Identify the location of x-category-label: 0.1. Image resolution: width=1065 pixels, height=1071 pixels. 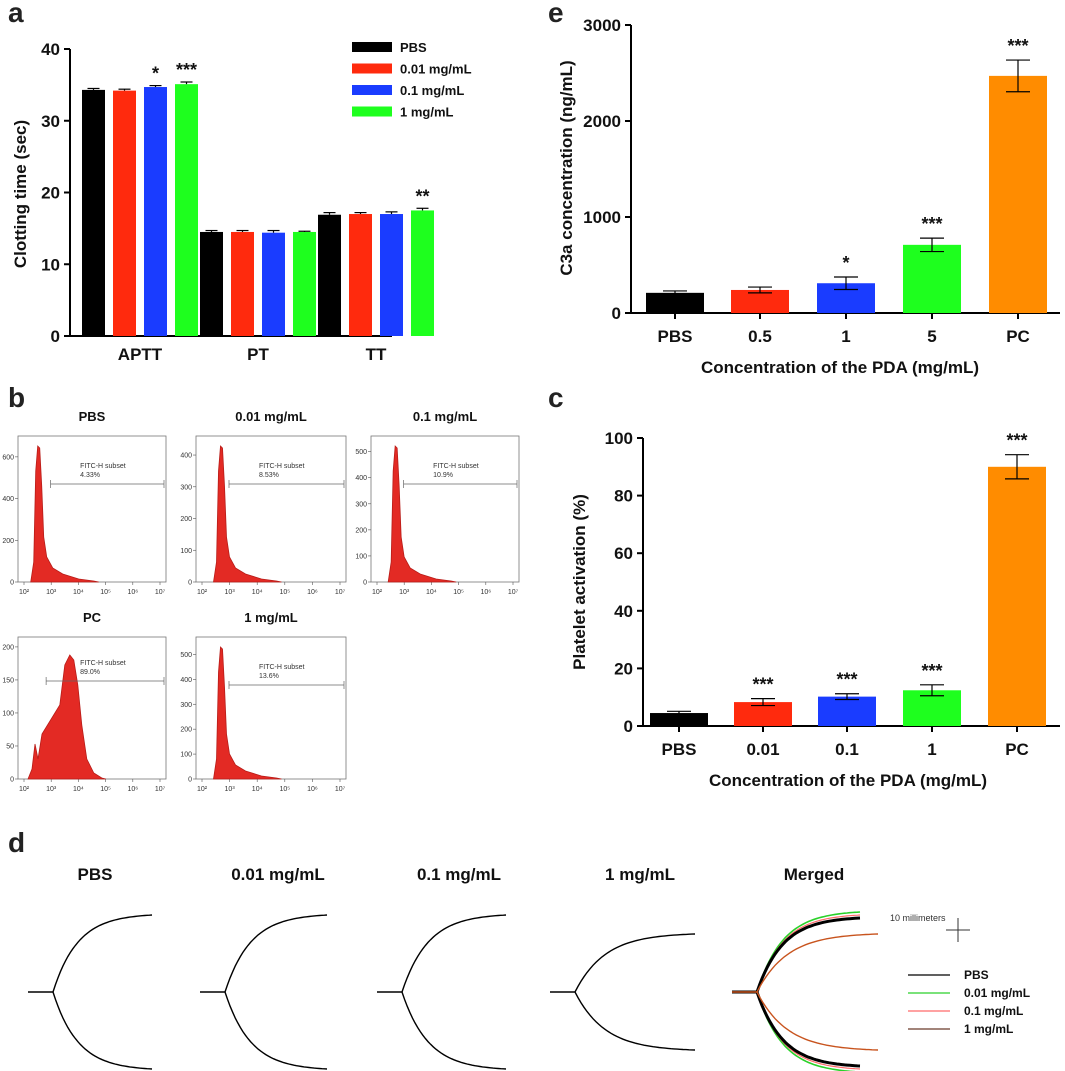
(847, 749).